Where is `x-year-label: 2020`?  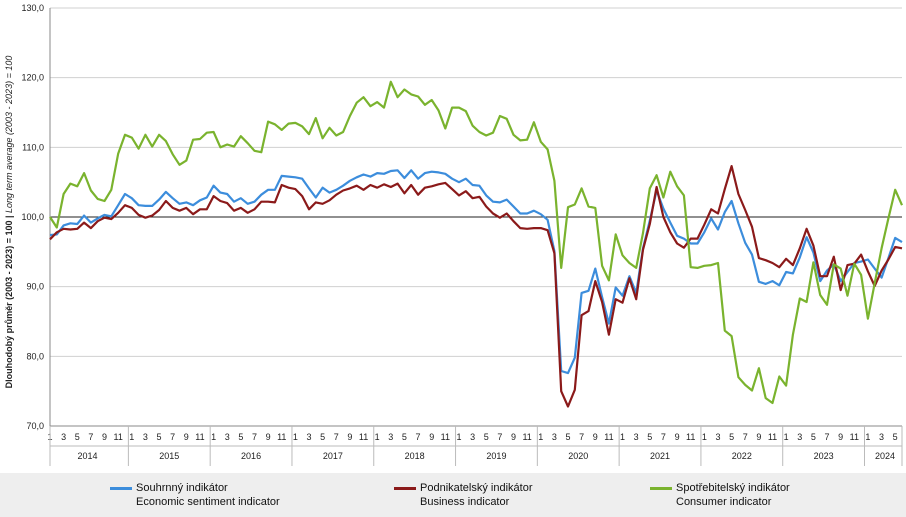
x-year-label: 2020 is located at coordinates (578, 456).